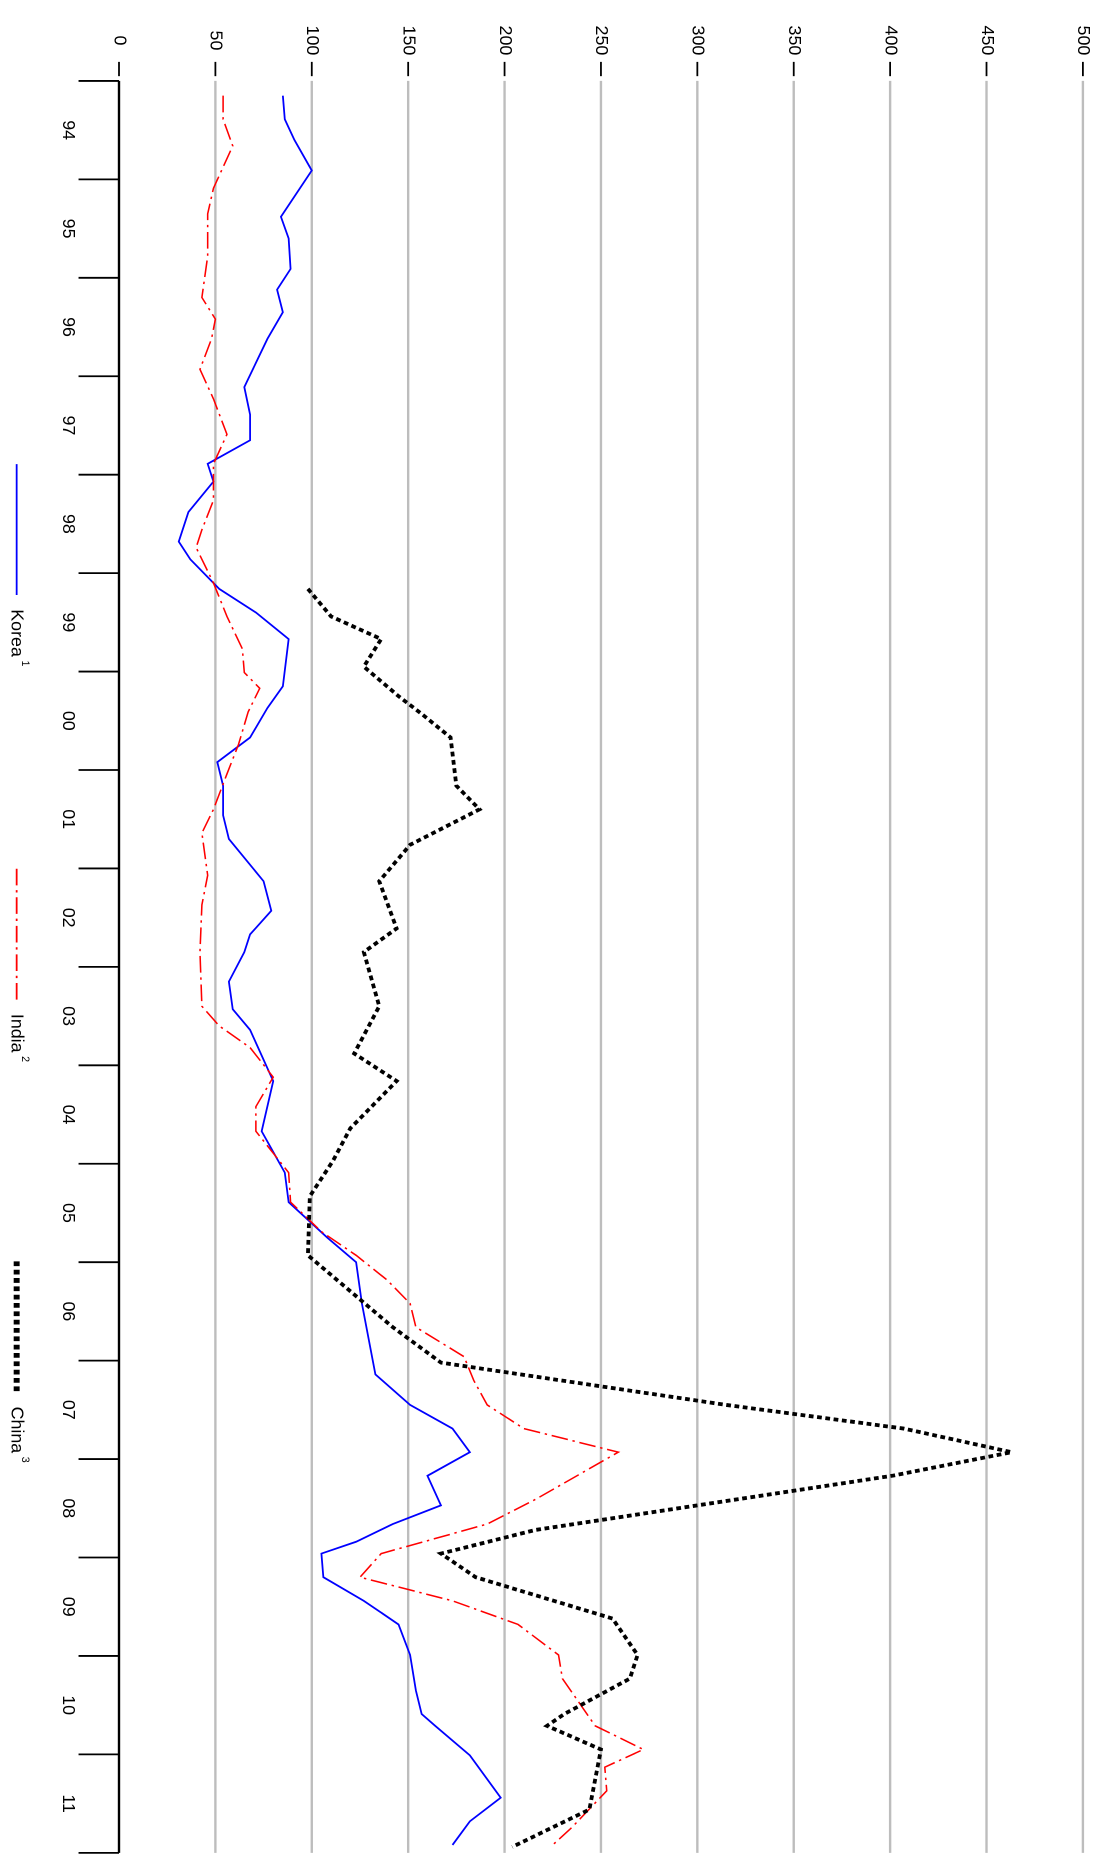 Image resolution: width=1095 pixels, height=1860 pixels. What do you see at coordinates (25, 1460) in the screenshot?
I see `legend-note: 3` at bounding box center [25, 1460].